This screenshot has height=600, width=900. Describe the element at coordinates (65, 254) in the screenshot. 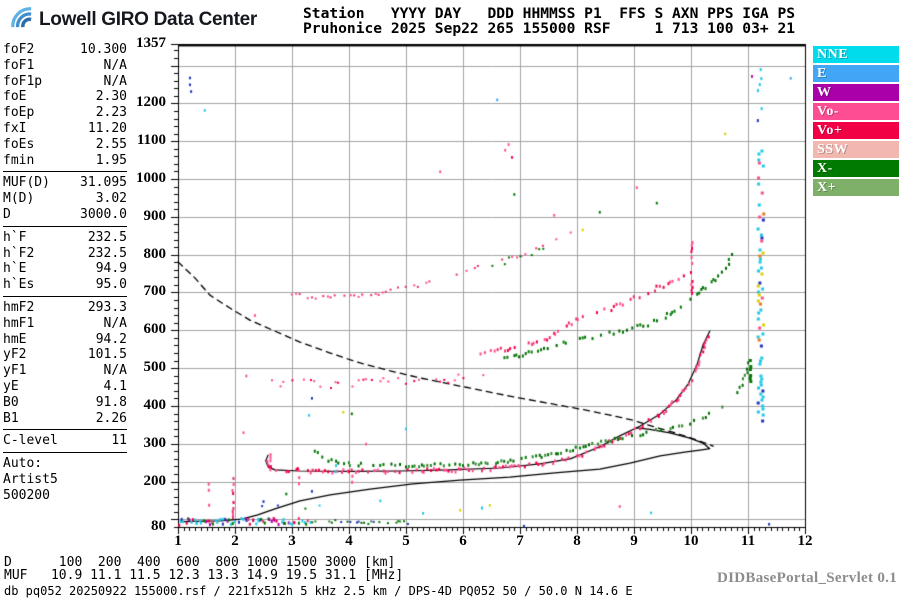

I see `param-row-hf2: h`F2 232.5` at that location.